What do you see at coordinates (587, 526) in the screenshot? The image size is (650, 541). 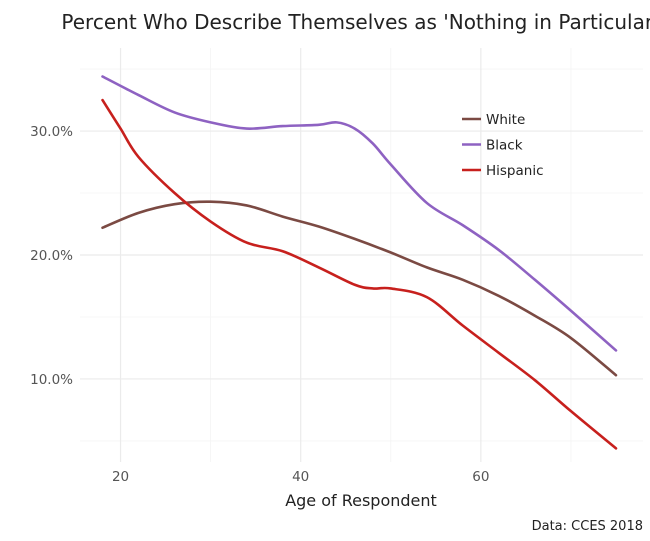 I see `caption: Data: CCES 2018` at bounding box center [587, 526].